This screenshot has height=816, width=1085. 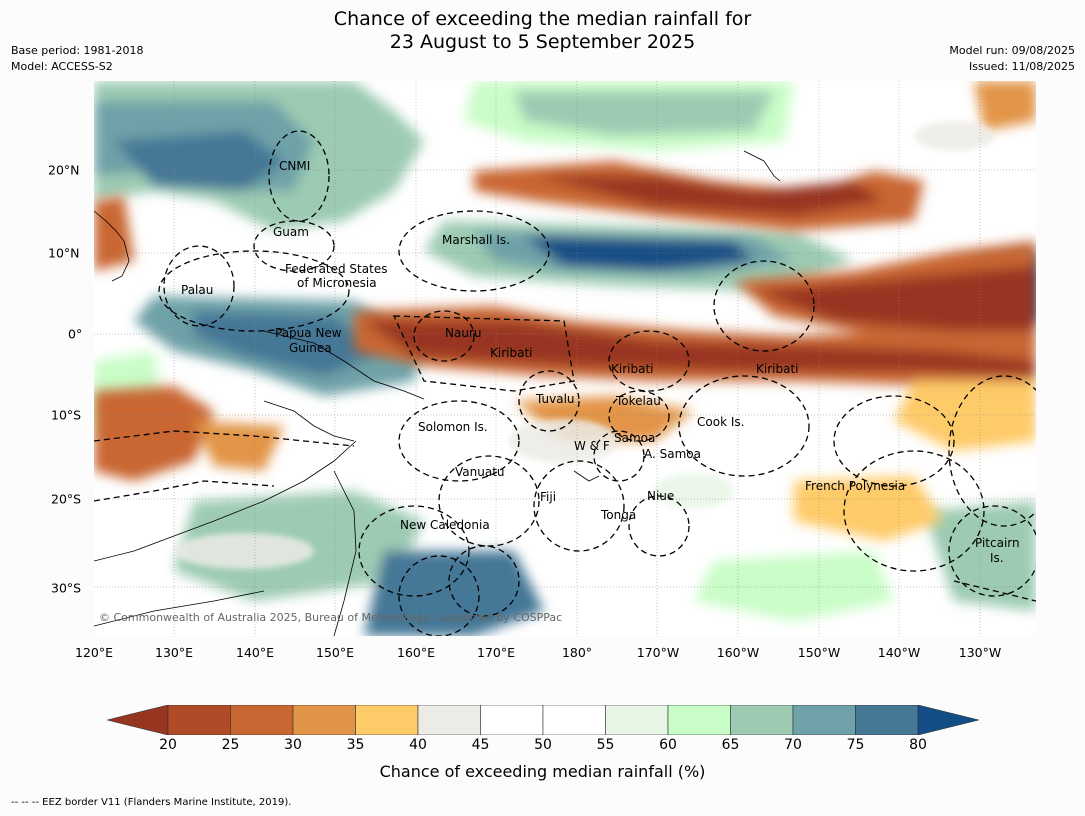 I want to click on x-tick-160e: 160°E, so click(x=416, y=652).